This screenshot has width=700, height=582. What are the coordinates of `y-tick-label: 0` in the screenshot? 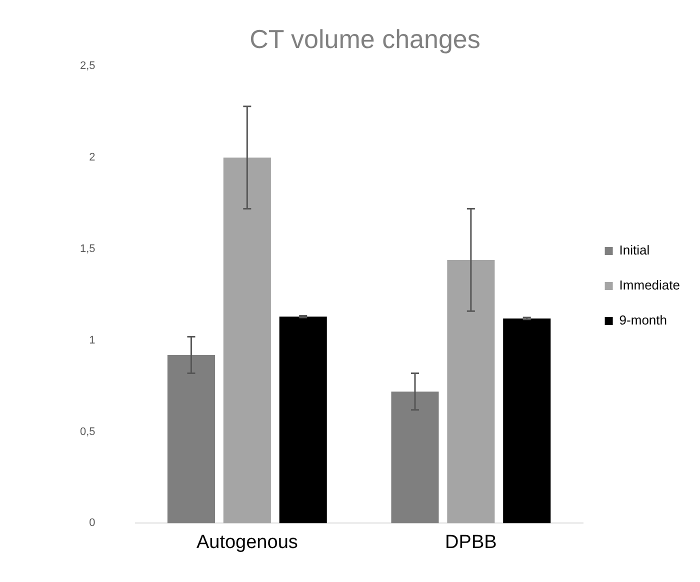 It's located at (92, 523).